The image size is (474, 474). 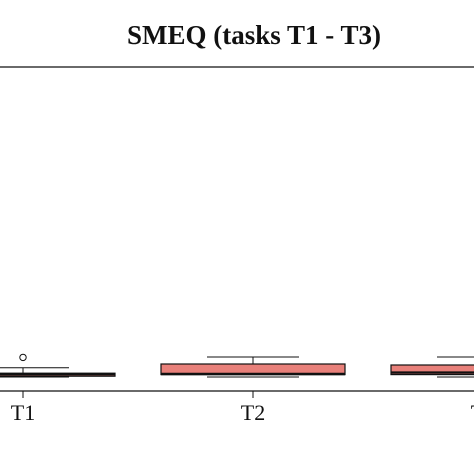 I want to click on x-tick-label-t2: T2, so click(x=253, y=412).